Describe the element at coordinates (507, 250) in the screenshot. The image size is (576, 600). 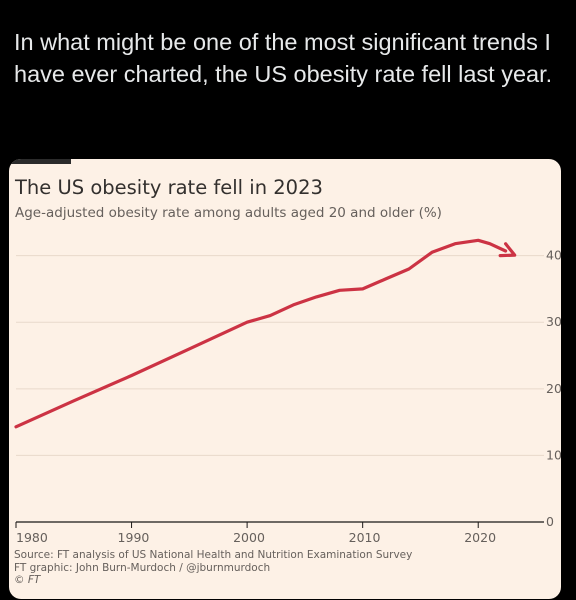
I see `line-end-arrow` at that location.